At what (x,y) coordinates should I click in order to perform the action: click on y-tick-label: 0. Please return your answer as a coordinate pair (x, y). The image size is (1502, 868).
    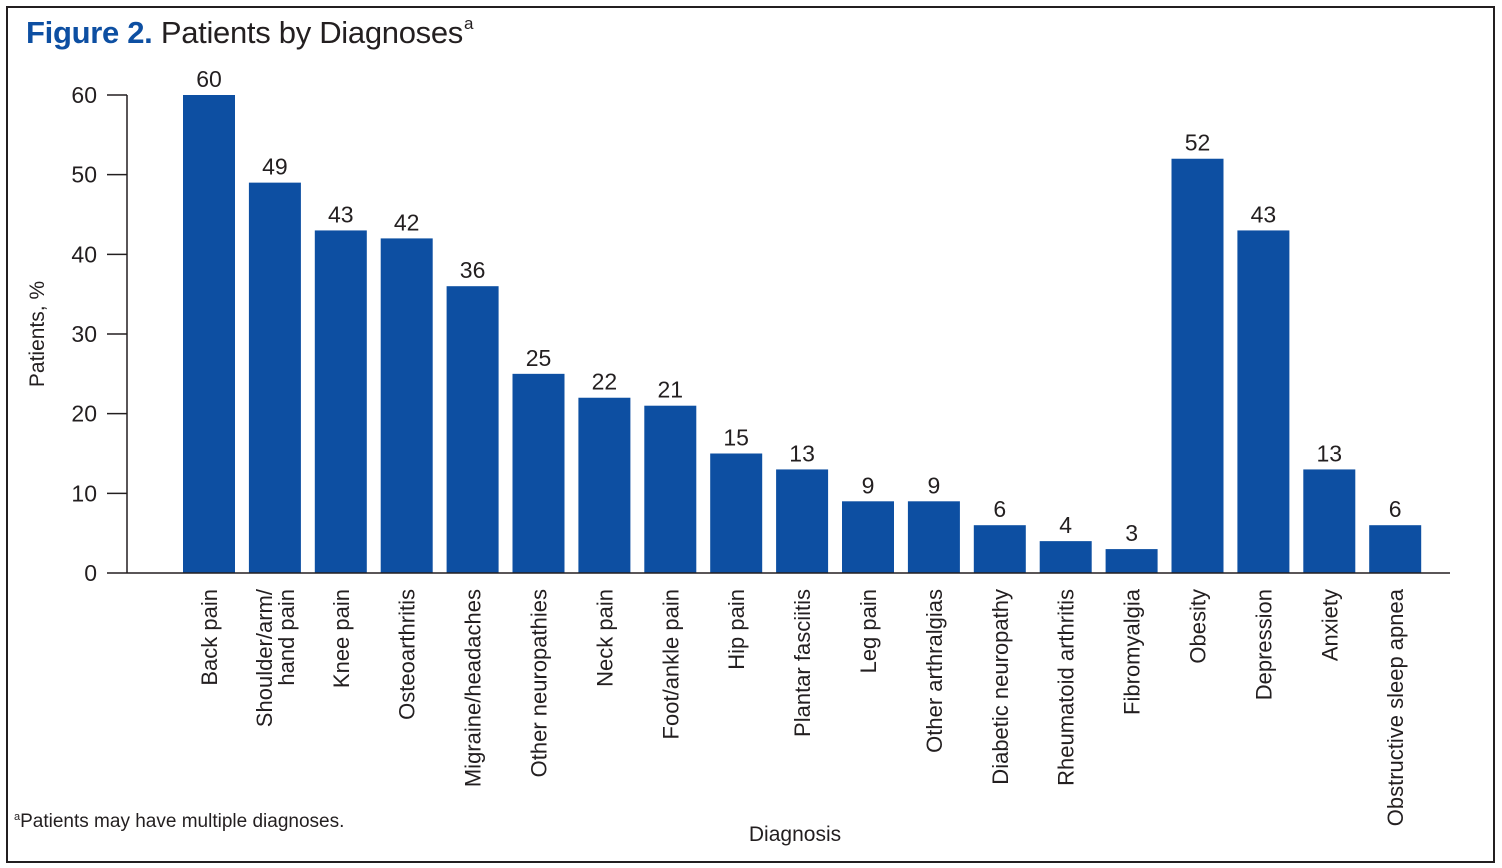
    Looking at the image, I should click on (90, 573).